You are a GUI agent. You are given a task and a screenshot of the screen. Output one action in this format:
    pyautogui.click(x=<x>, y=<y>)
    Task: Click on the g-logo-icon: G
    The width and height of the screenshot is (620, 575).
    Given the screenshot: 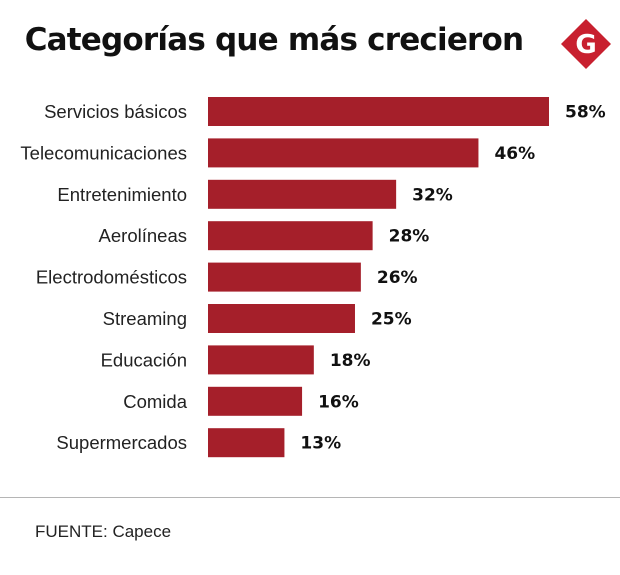 What is the action you would take?
    pyautogui.click(x=586, y=44)
    